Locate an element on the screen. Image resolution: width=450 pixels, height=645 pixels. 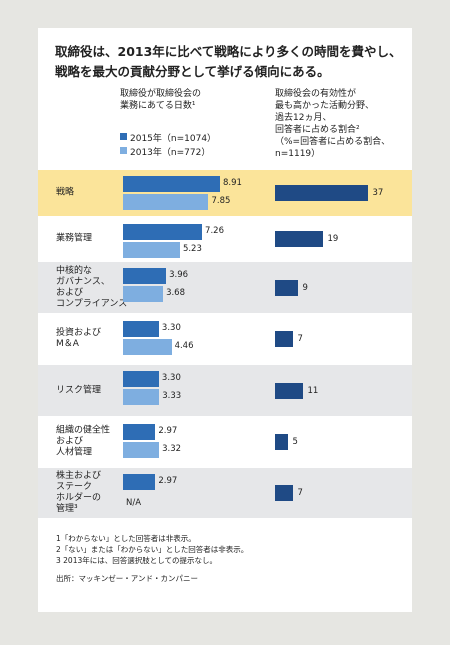
legend-label: 2013年（n=772） is located at coordinates (170, 153).